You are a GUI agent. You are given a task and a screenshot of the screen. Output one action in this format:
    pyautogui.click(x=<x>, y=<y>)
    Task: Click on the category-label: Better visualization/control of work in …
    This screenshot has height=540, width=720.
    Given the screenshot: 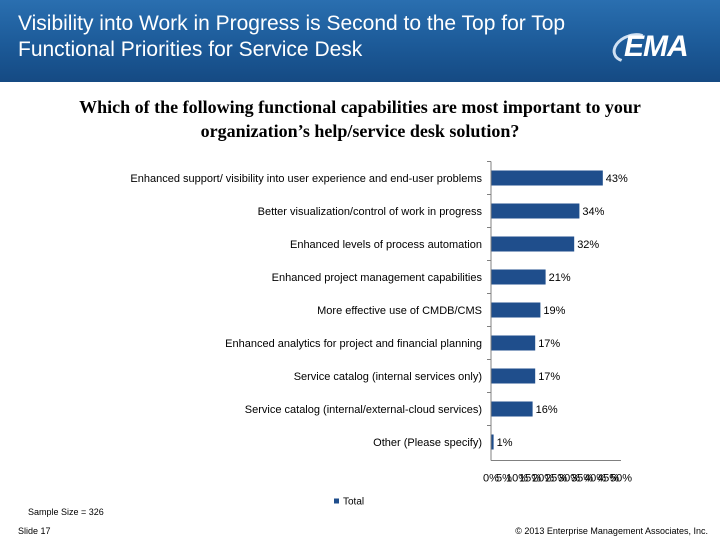 What is the action you would take?
    pyautogui.click(x=370, y=212)
    